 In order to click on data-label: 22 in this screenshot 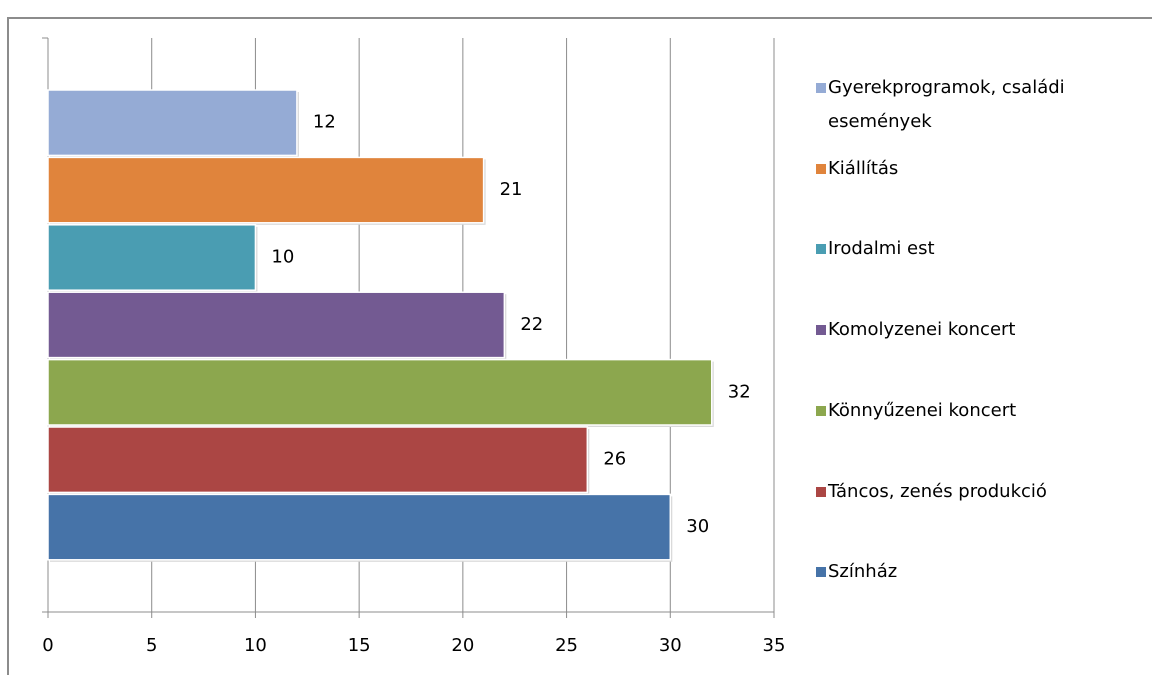, I will do `click(531, 324)`.